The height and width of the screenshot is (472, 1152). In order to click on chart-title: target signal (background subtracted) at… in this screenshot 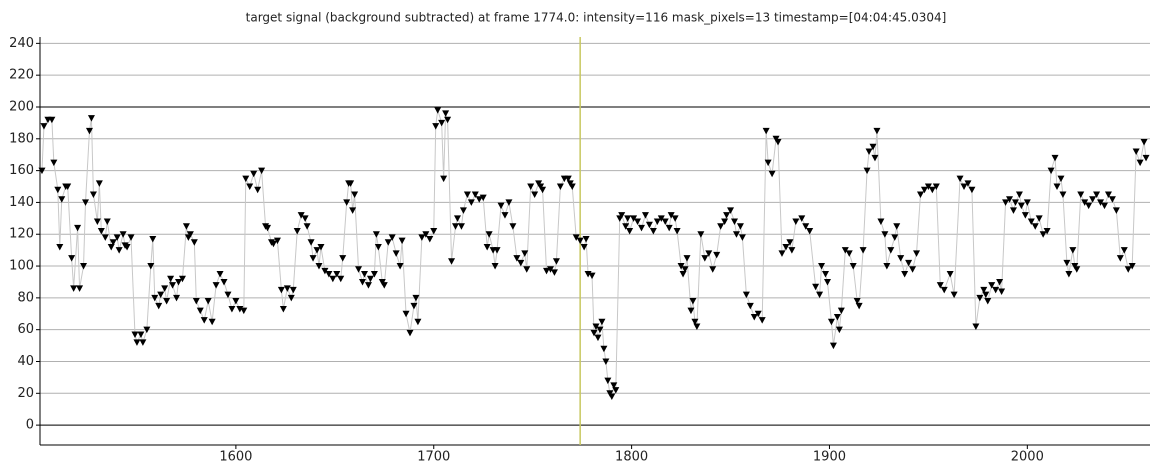, I will do `click(596, 18)`.